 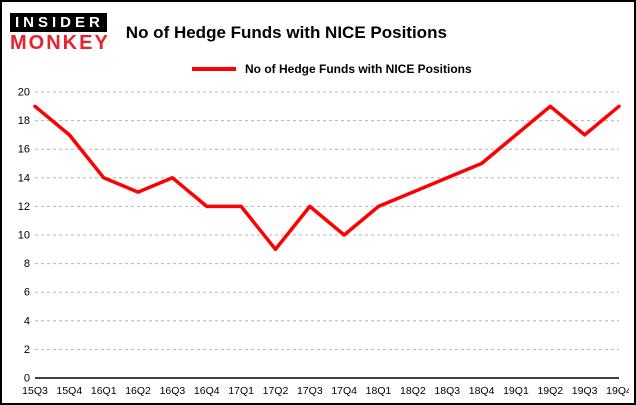 I want to click on x-tick-label: 19Q2, so click(x=550, y=391).